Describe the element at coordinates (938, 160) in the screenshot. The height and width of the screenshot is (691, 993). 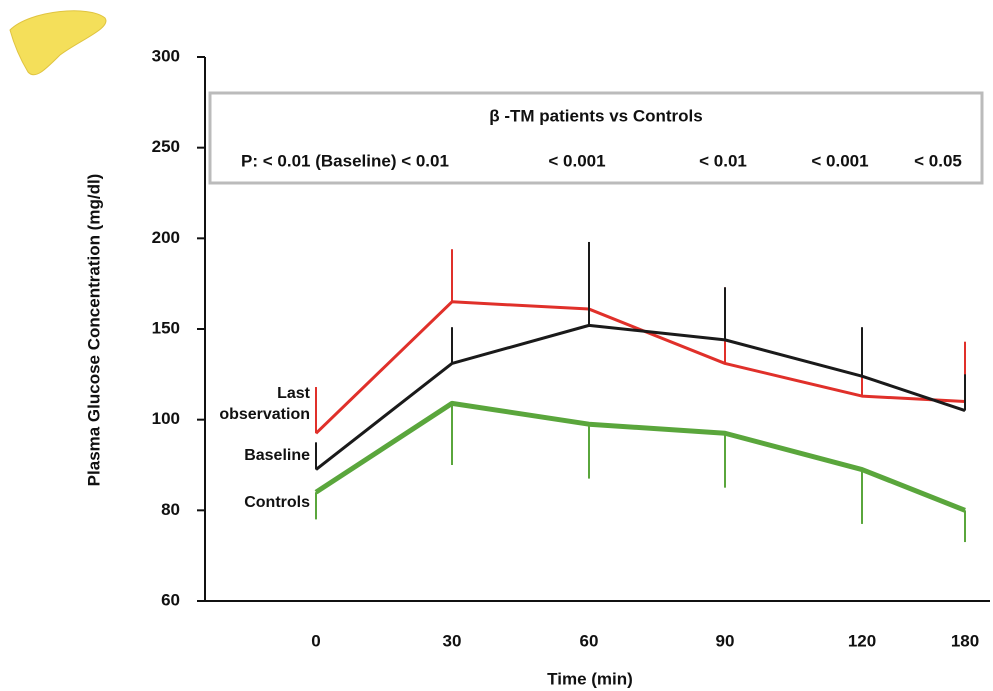
I see `p-value: < 0.05` at that location.